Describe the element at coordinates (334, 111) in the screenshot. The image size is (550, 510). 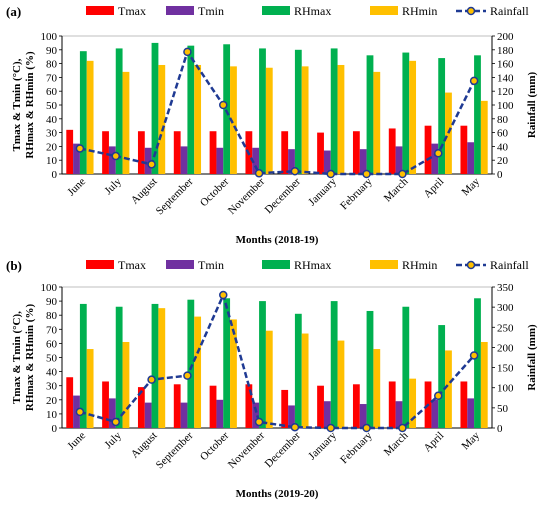
I see `bar-rhmax-january` at that location.